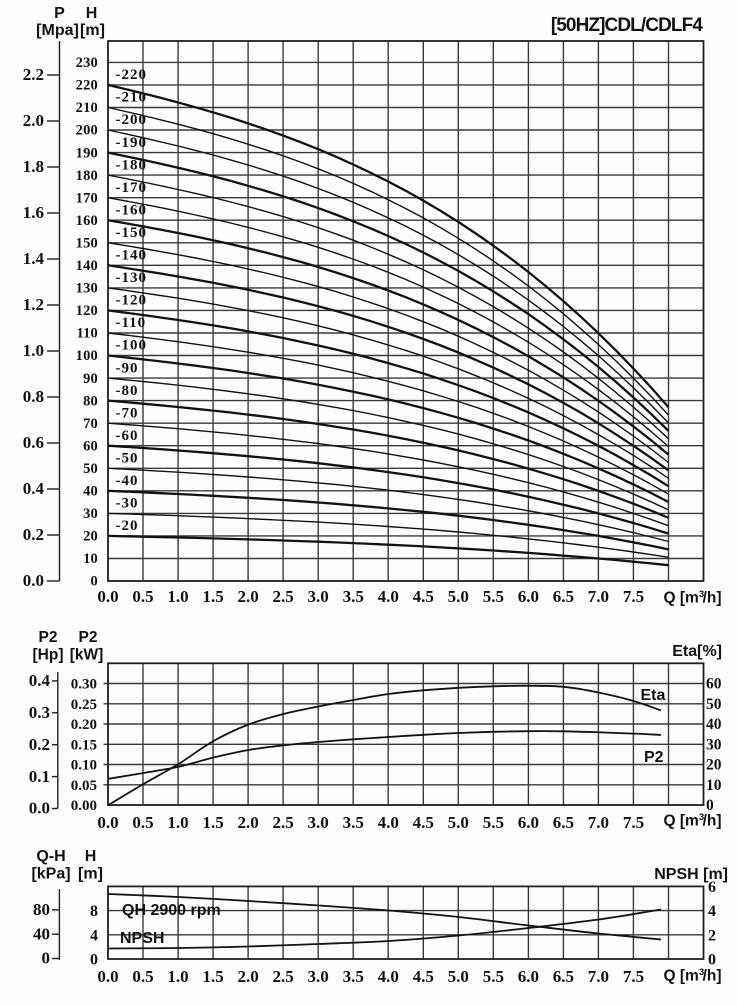 The image size is (737, 1005). I want to click on svg-text: 0.05, so click(84, 786).